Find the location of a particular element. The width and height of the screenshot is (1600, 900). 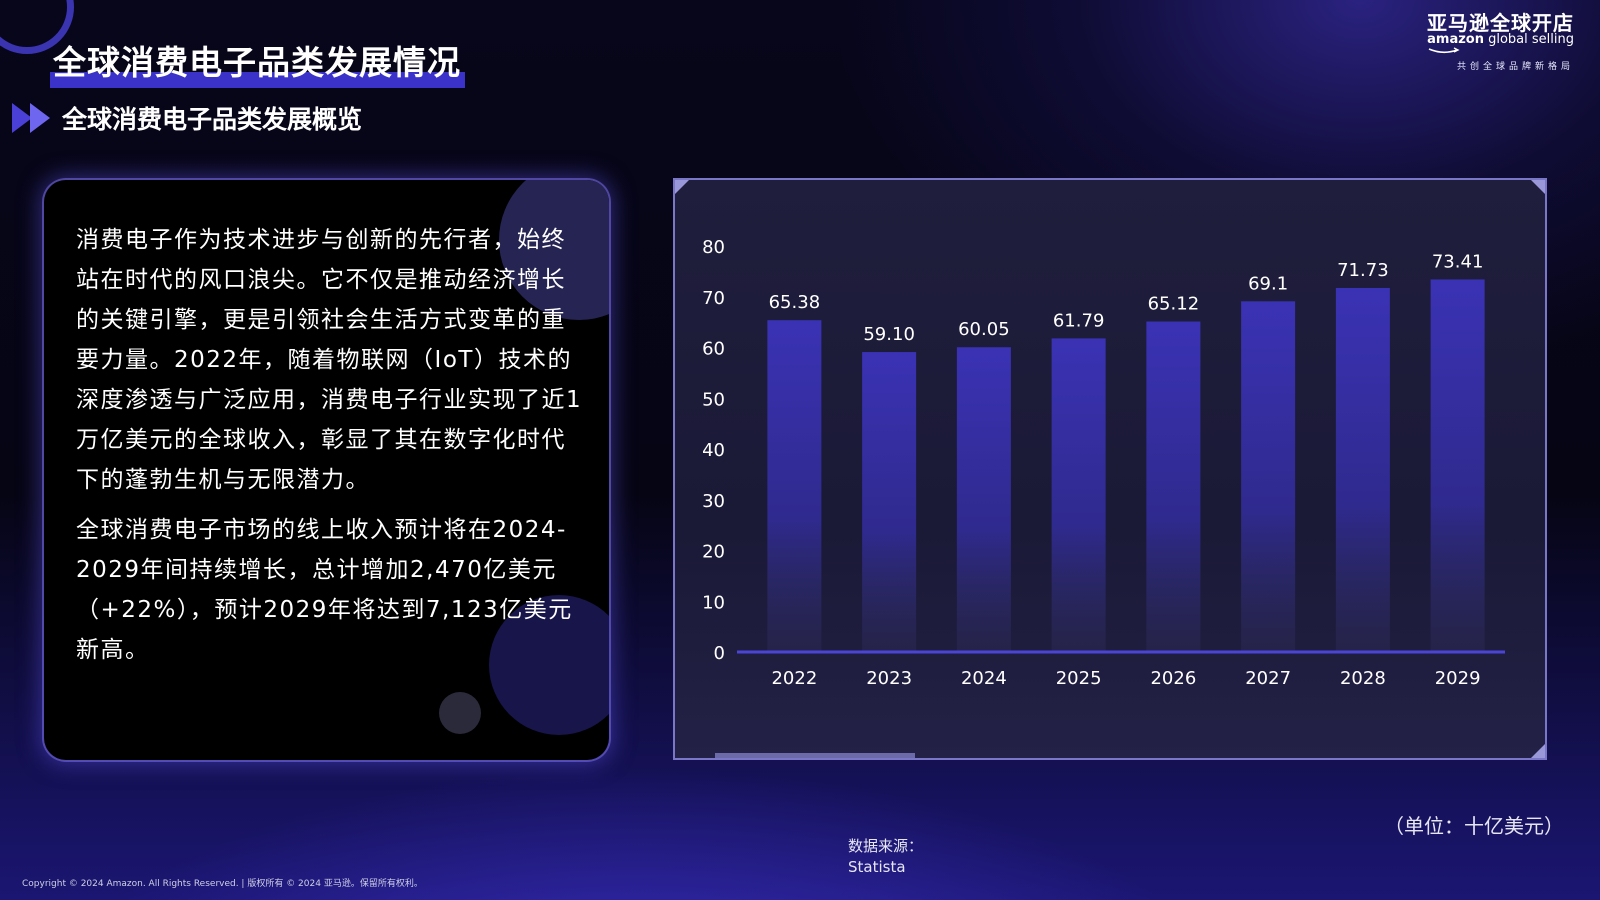

data-source: 数据来源： Statista is located at coordinates (885, 857).